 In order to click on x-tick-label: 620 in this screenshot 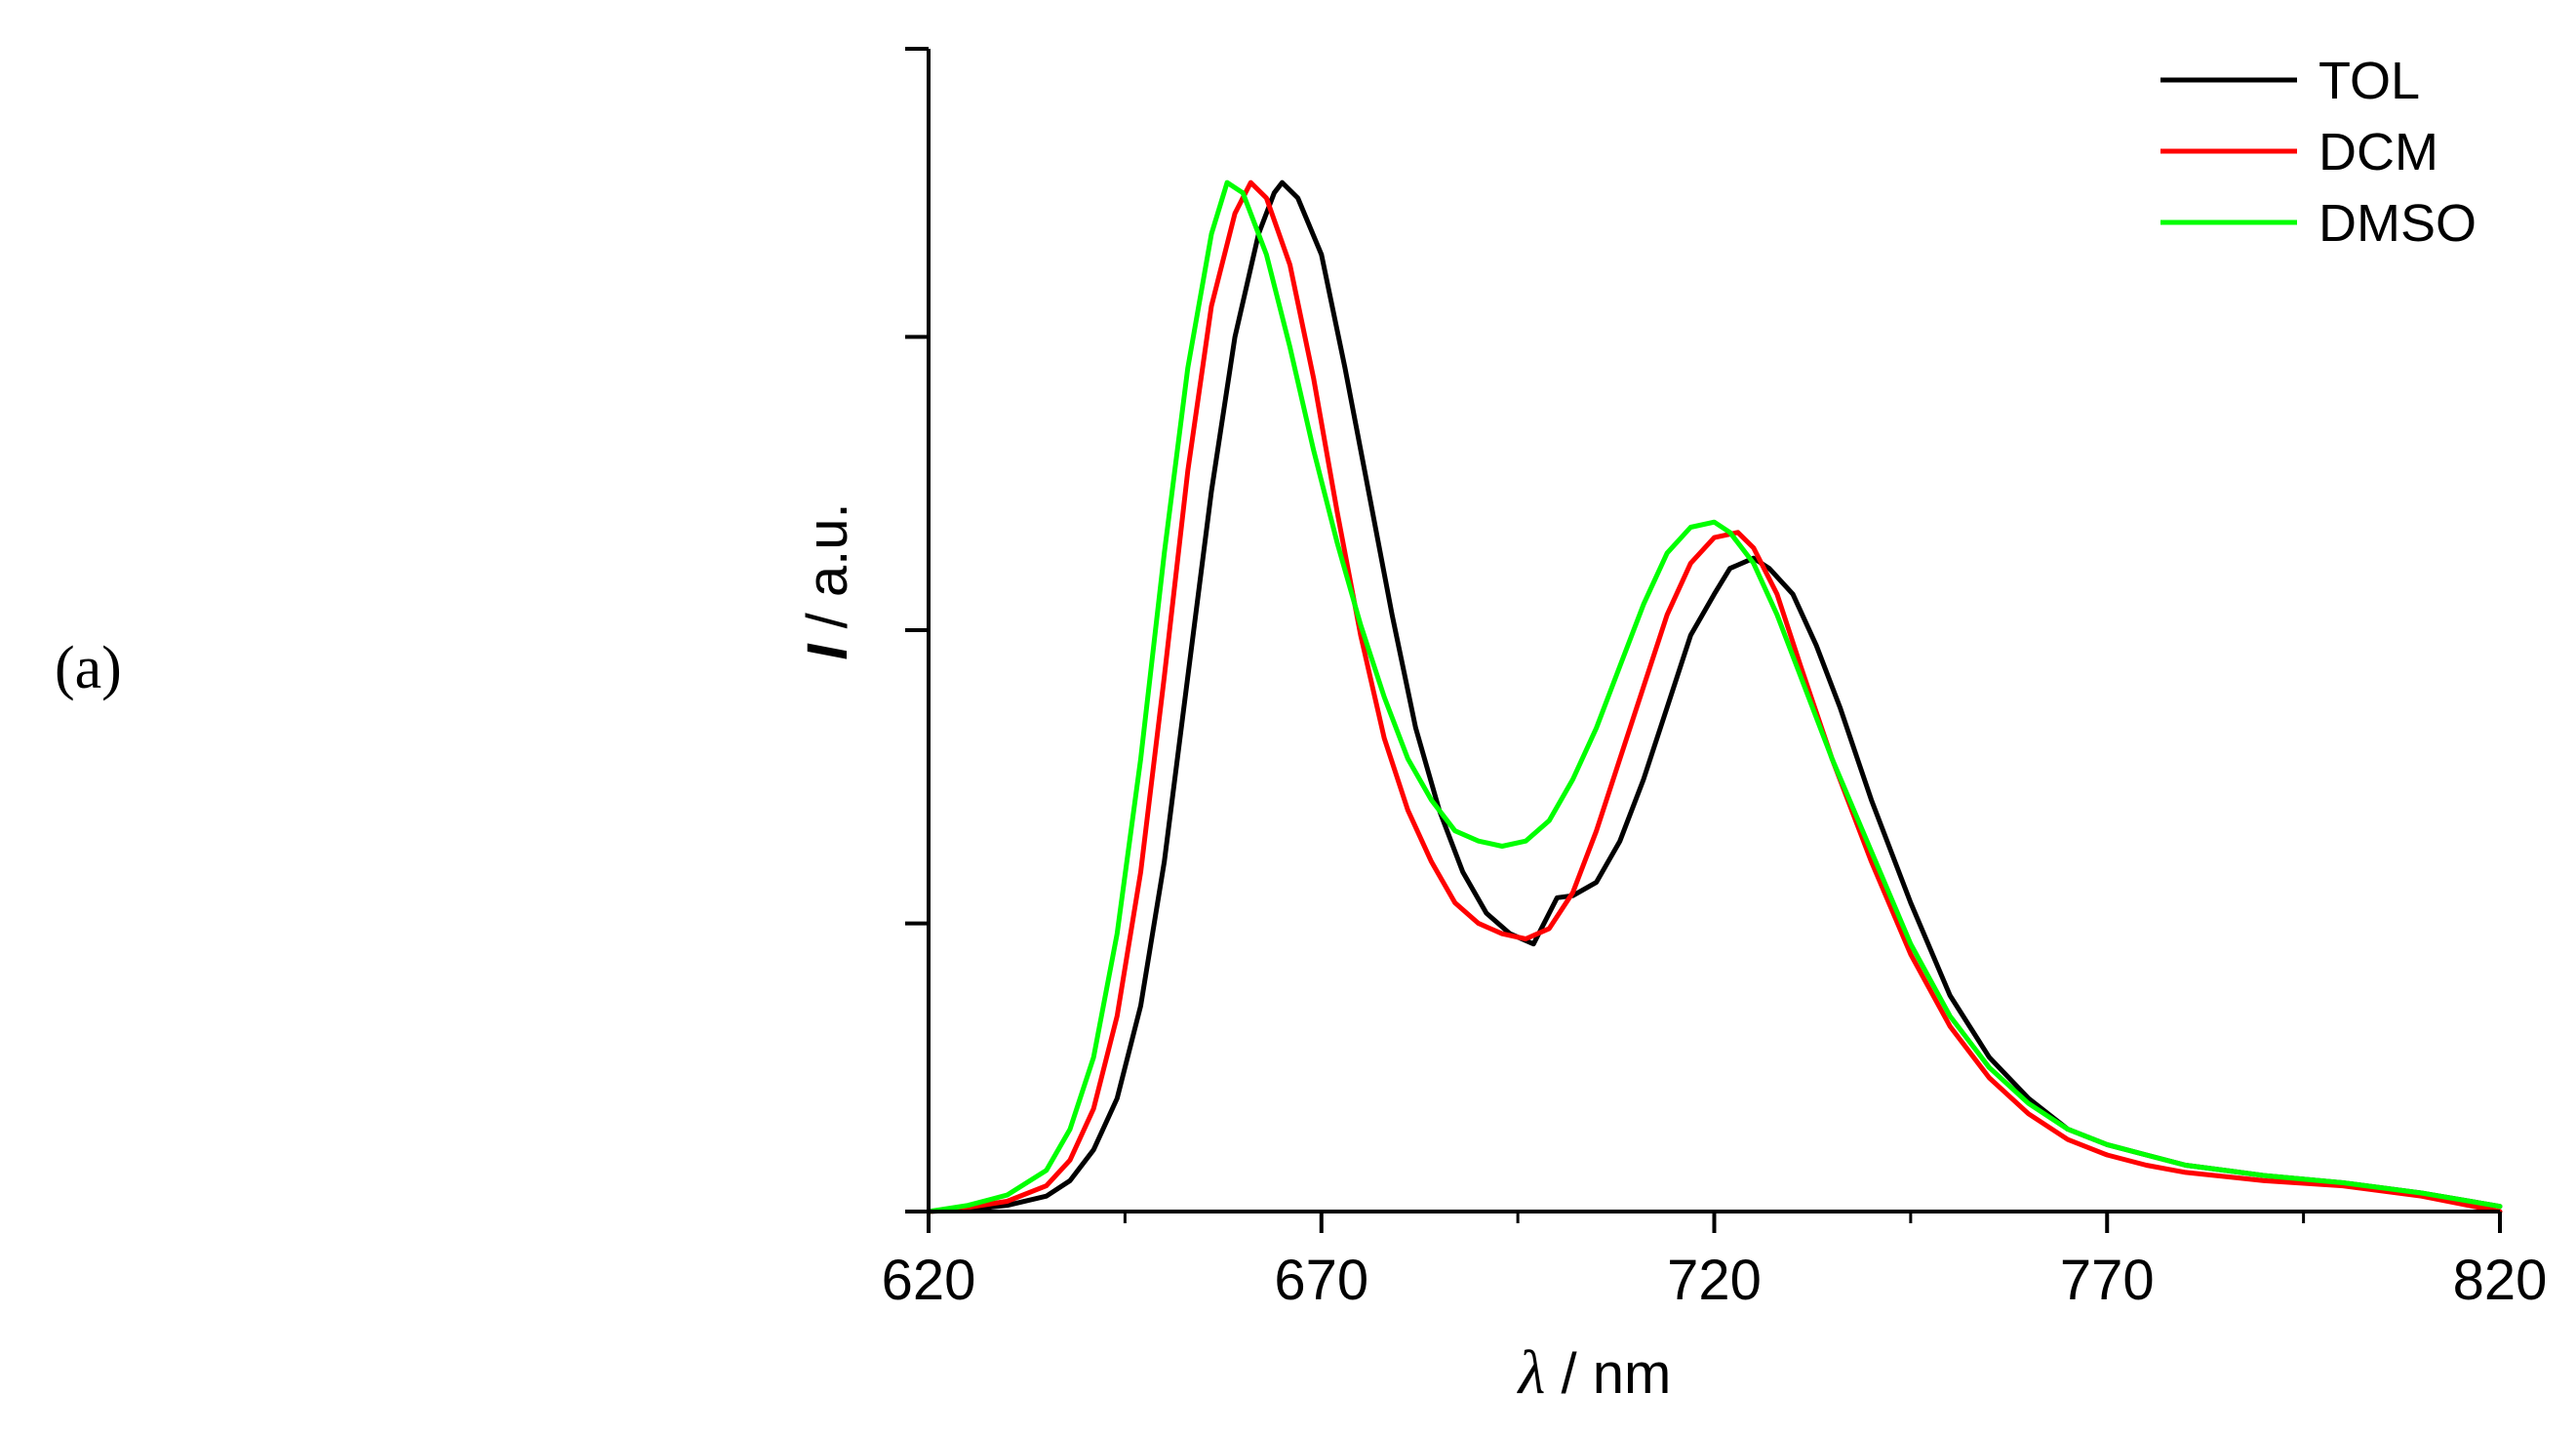, I will do `click(929, 1280)`.